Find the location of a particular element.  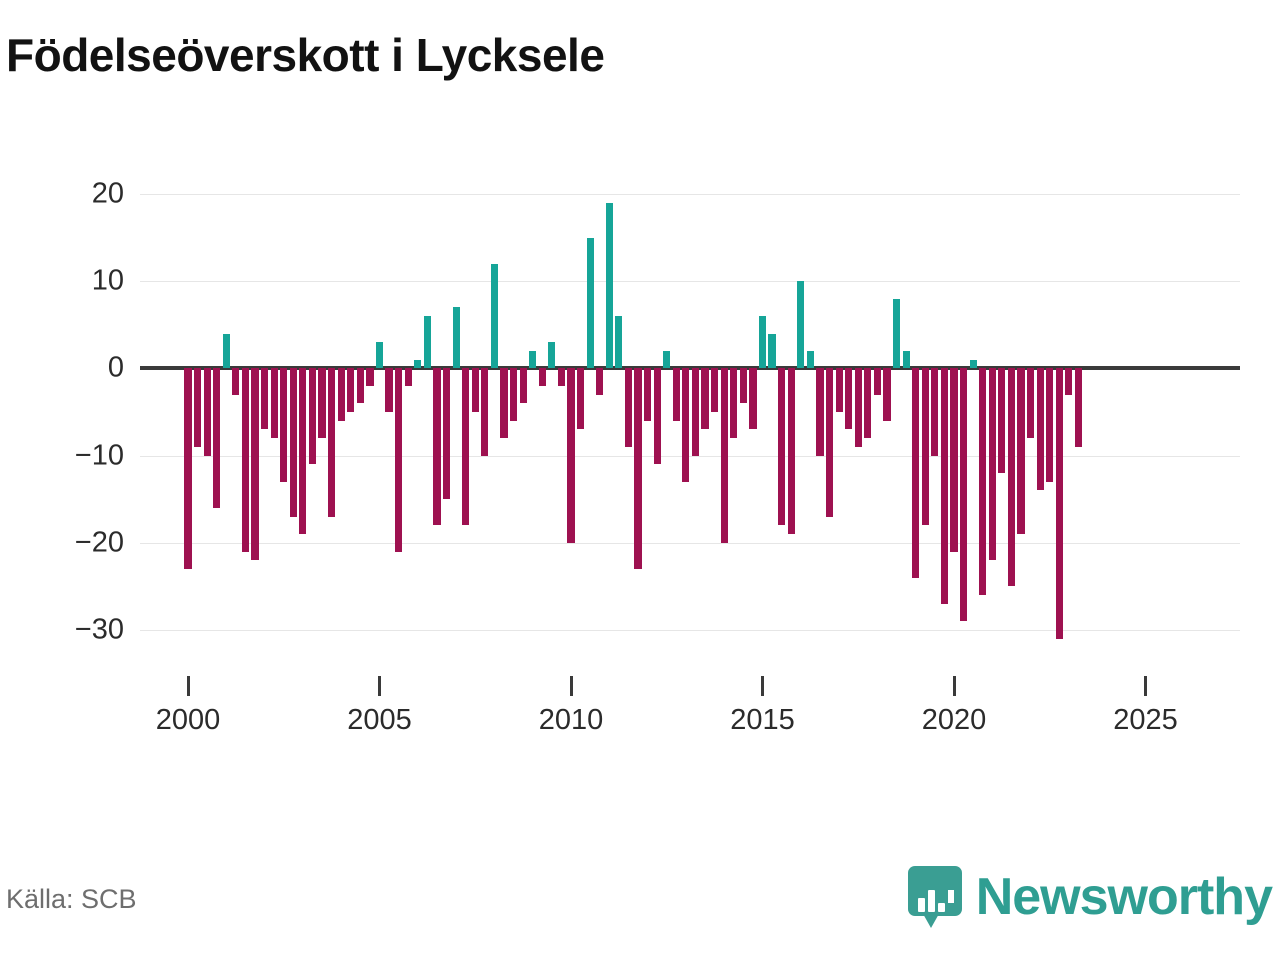

source-note: Källa: SCB is located at coordinates (71, 899).